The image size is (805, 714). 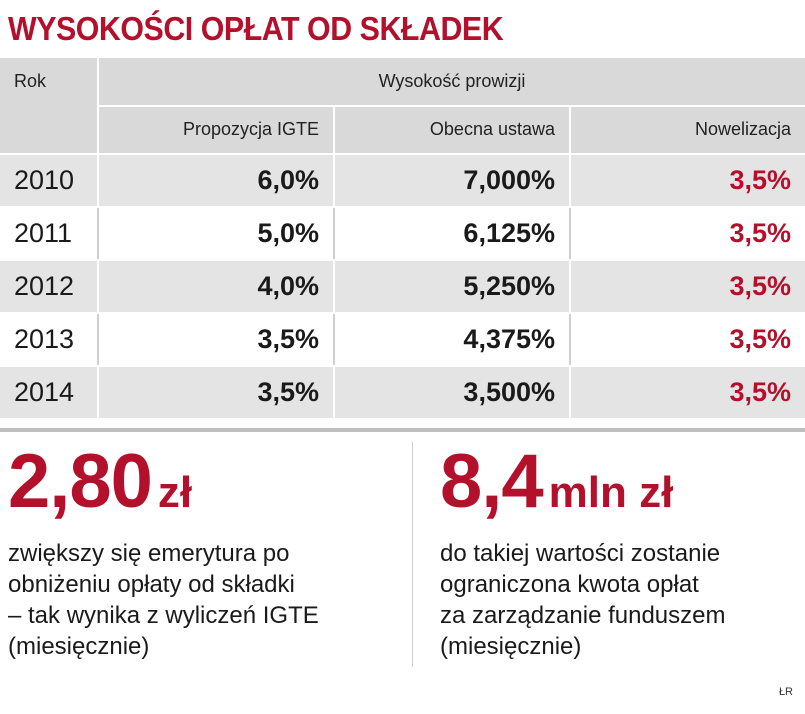 What do you see at coordinates (216, 180) in the screenshot?
I see `cell-igte: 6,0%` at bounding box center [216, 180].